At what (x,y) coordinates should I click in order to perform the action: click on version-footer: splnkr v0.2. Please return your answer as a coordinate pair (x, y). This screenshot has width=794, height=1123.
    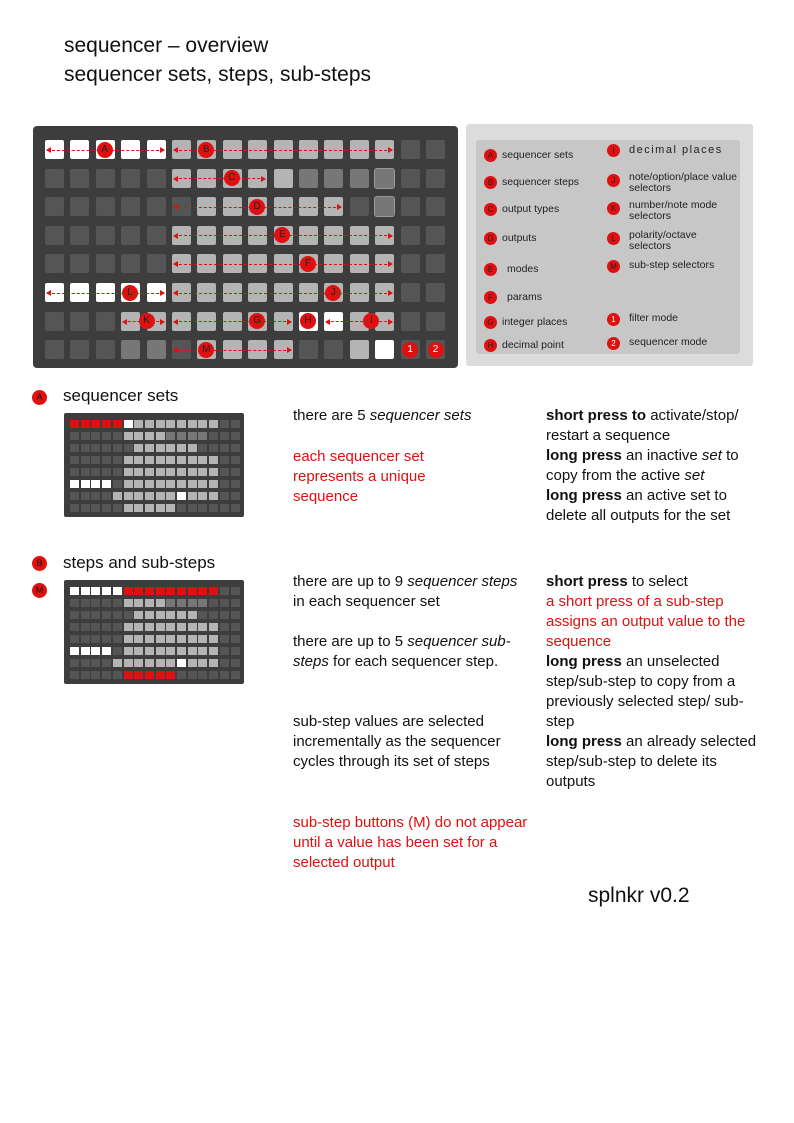
    Looking at the image, I should click on (639, 895).